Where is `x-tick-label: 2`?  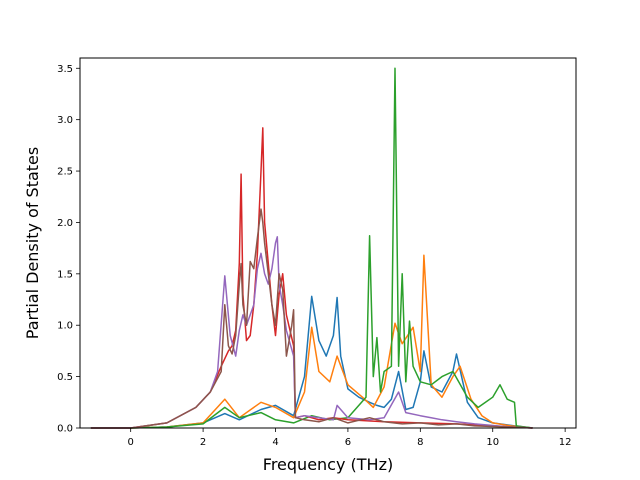
x-tick-label: 2 is located at coordinates (203, 442).